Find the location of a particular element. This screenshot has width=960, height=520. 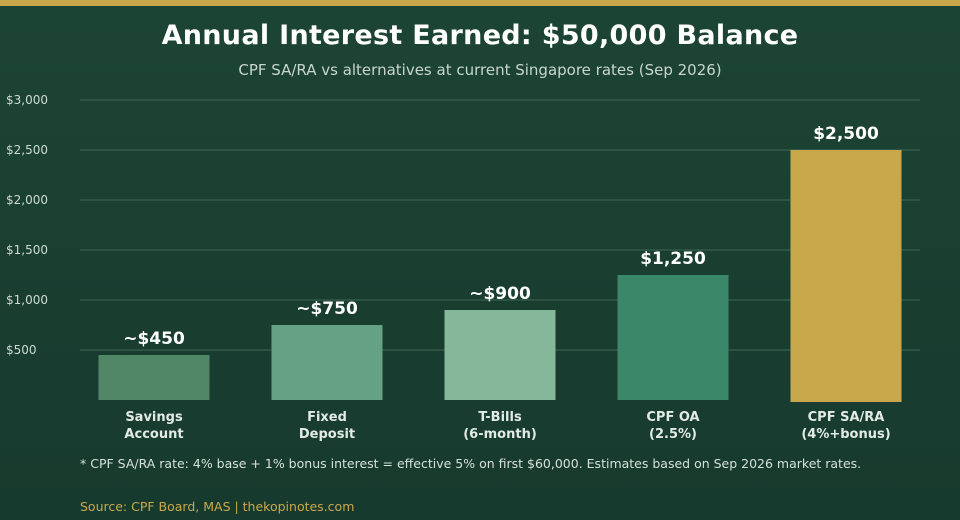

y-tick-label: $1,500 is located at coordinates (27, 250).